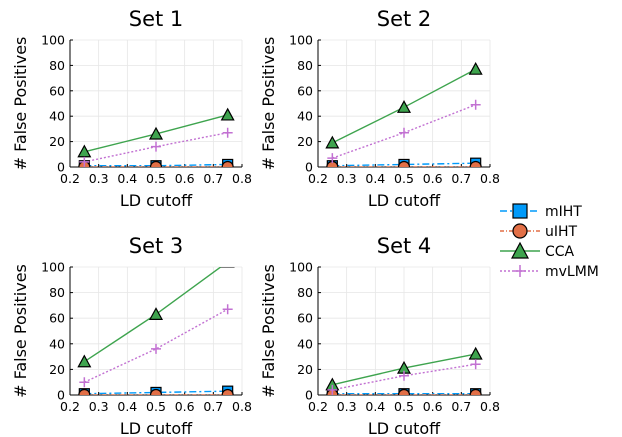  What do you see at coordinates (520, 271) in the screenshot?
I see `legend-marker-mvlmm` at bounding box center [520, 271].